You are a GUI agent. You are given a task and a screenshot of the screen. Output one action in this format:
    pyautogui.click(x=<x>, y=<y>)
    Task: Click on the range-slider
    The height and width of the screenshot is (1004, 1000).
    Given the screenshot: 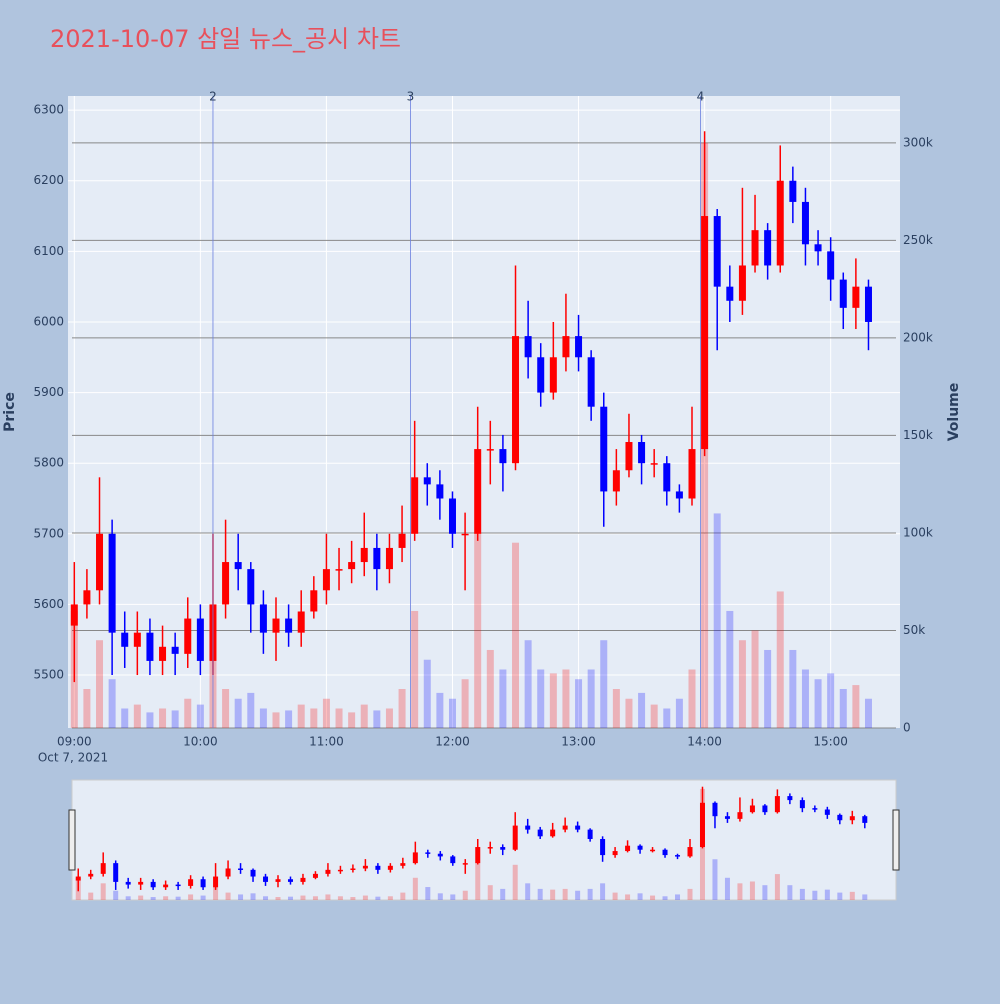 What is the action you would take?
    pyautogui.click(x=484, y=840)
    